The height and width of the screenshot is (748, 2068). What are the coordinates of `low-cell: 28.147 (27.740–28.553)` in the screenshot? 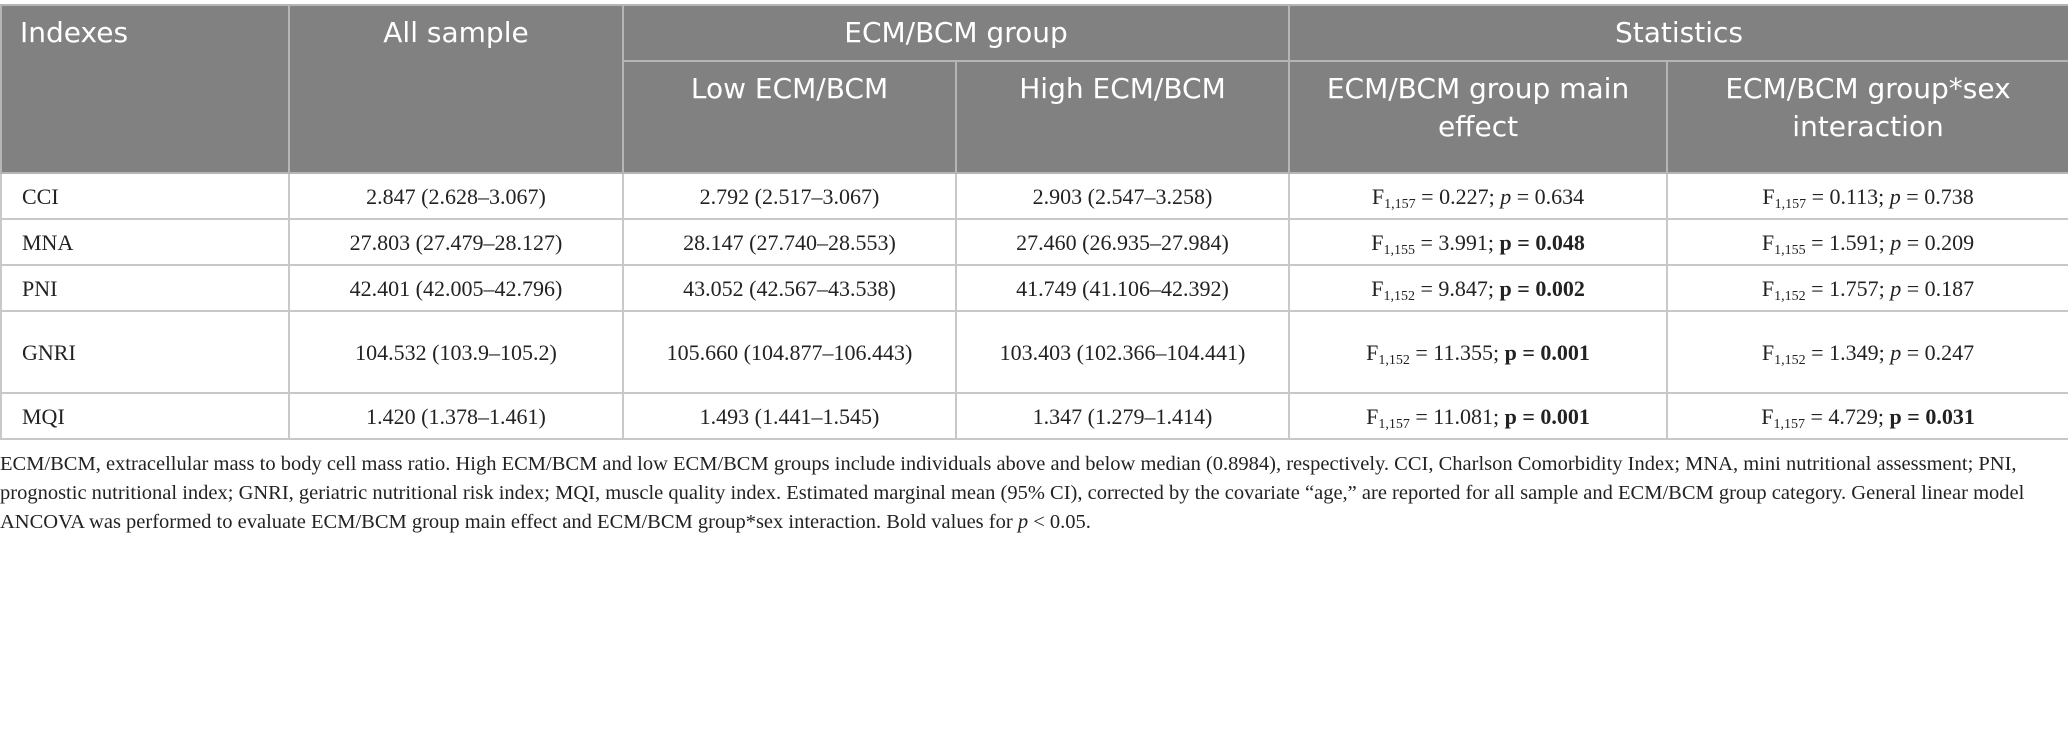 It's located at (789, 242).